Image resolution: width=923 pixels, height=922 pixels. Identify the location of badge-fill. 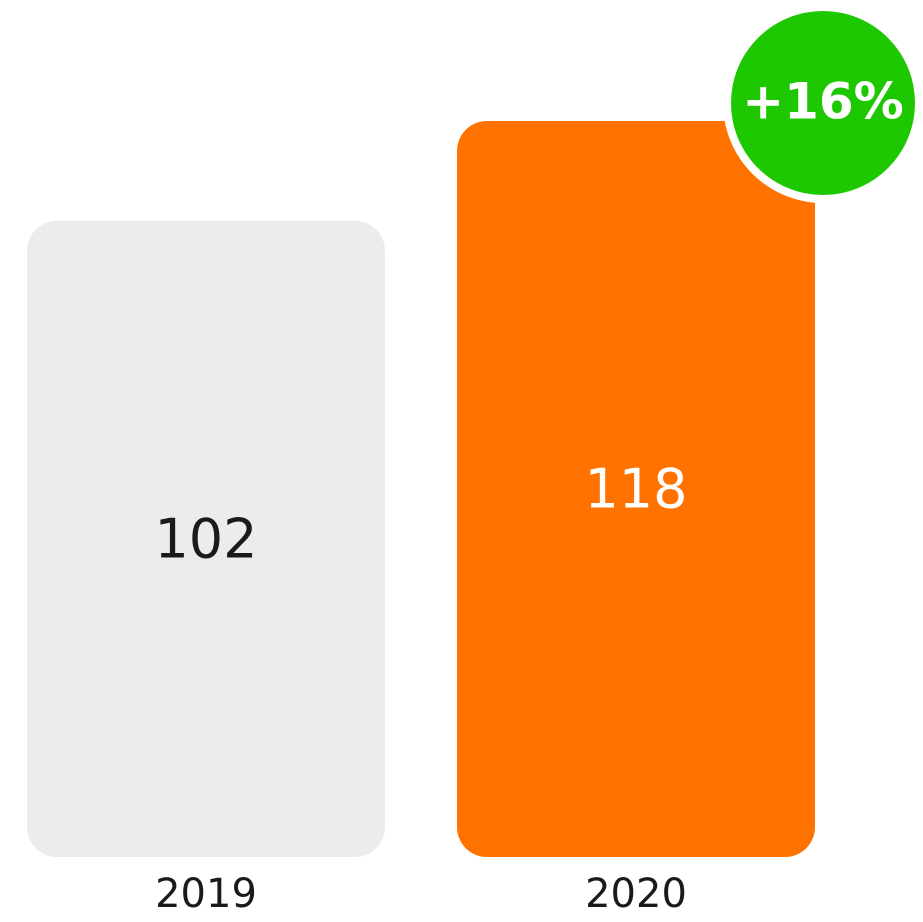
(823, 103).